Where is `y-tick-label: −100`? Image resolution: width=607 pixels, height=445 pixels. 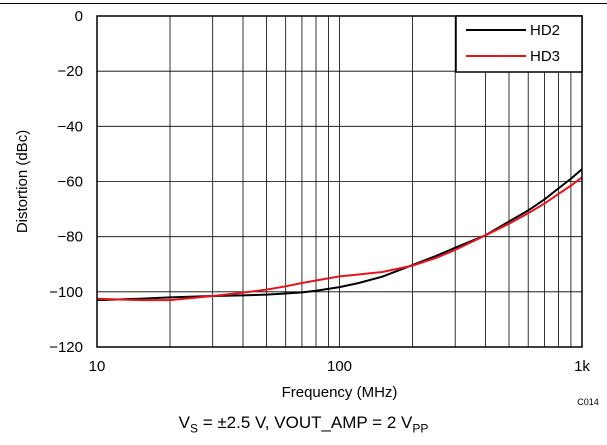 y-tick-label: −100 is located at coordinates (66, 292).